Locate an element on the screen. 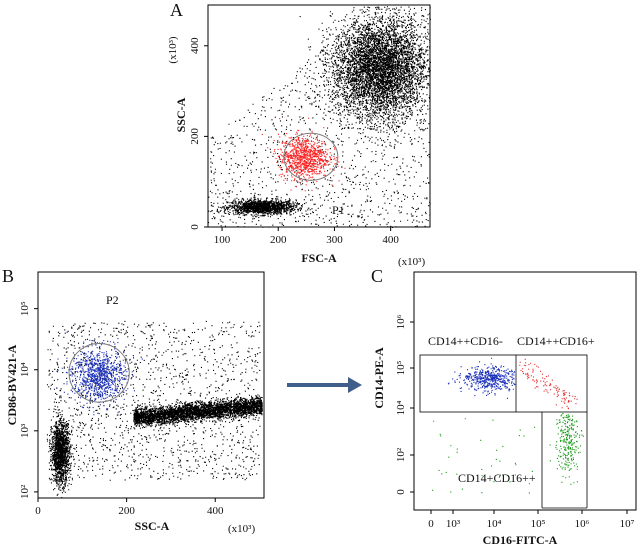  panel-b-points is located at coordinates (154, 409).